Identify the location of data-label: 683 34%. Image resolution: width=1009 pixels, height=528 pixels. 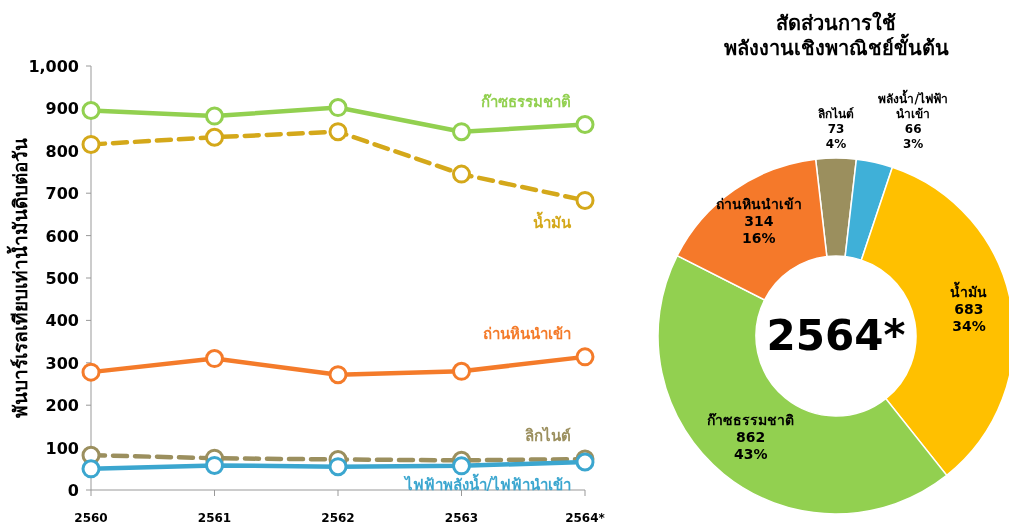
(969, 317).